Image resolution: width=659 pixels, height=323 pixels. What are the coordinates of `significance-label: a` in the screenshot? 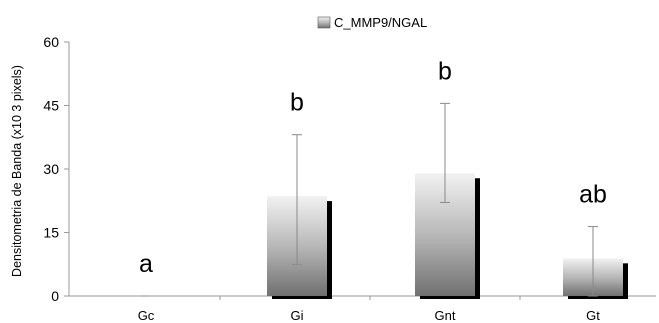 It's located at (146, 264).